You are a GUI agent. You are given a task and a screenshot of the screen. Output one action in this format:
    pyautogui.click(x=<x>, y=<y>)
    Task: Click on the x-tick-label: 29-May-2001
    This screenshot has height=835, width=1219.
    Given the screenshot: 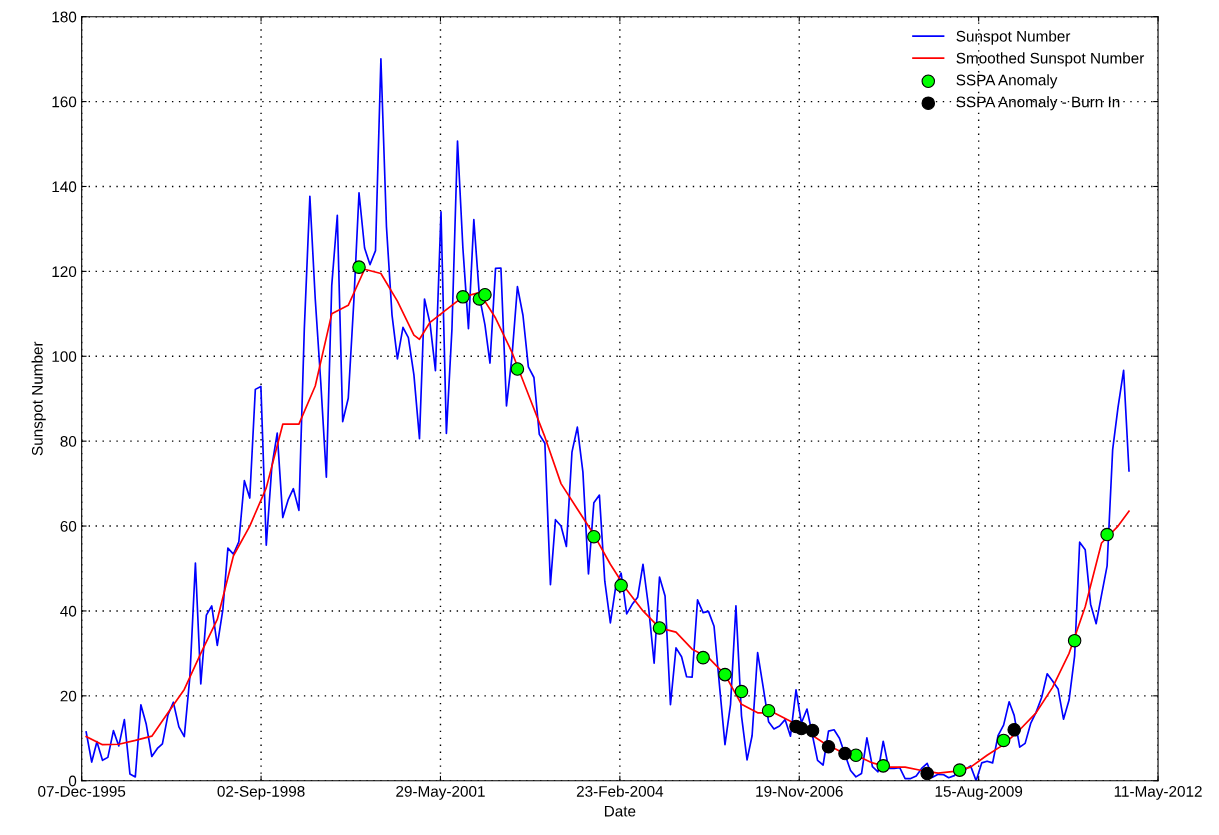 What is the action you would take?
    pyautogui.click(x=440, y=792)
    